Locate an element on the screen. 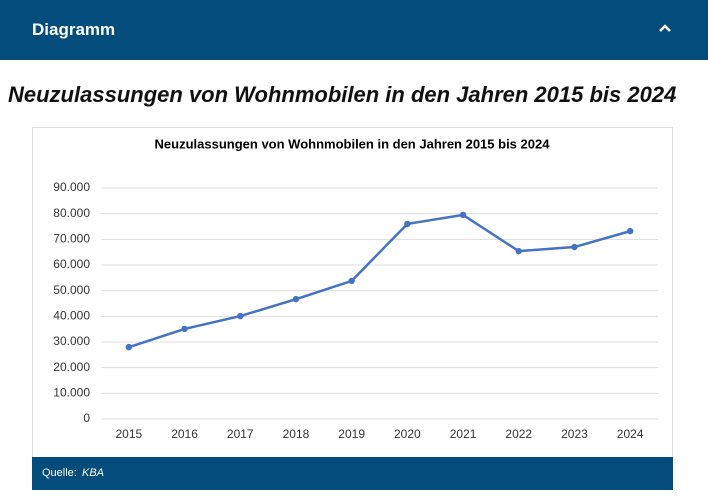 The height and width of the screenshot is (500, 708). y-tick-label: 70.000 is located at coordinates (71, 239).